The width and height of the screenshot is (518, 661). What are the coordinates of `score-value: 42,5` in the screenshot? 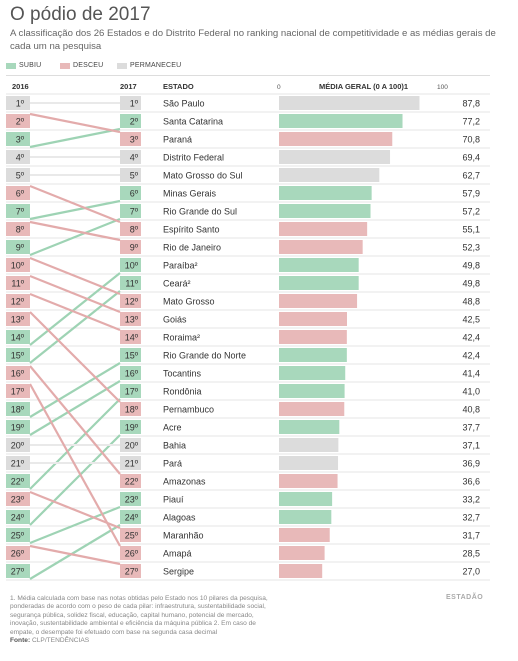 It's located at (471, 320).